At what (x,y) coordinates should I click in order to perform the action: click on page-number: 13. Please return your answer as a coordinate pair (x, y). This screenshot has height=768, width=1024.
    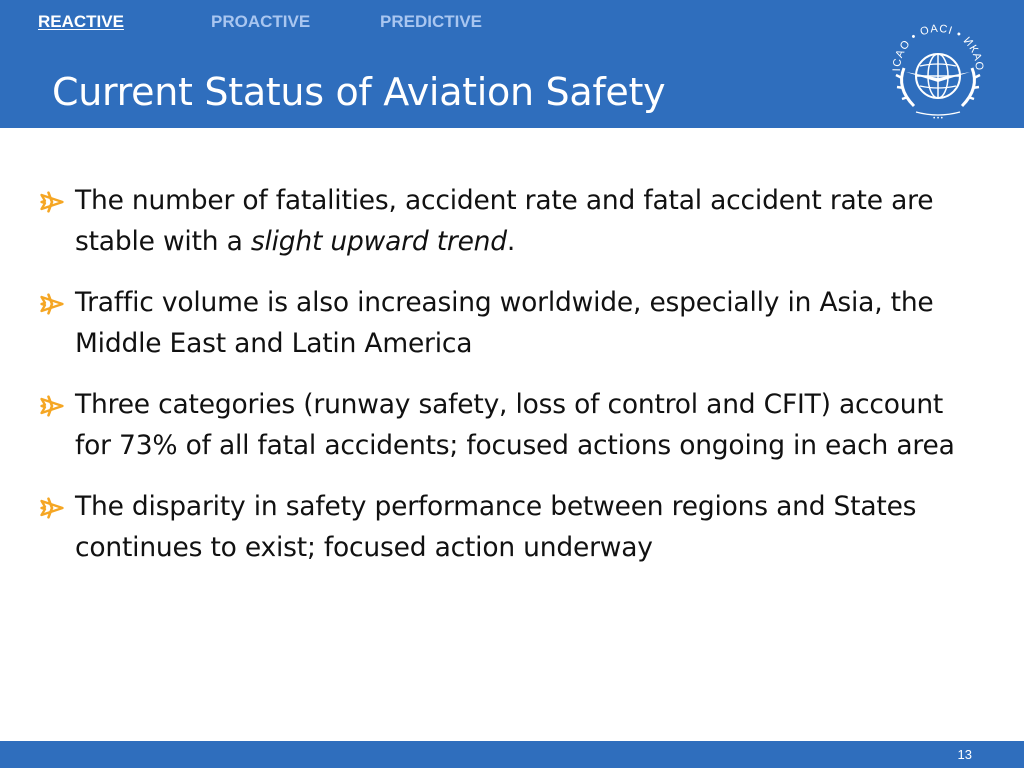
    Looking at the image, I should click on (964, 754).